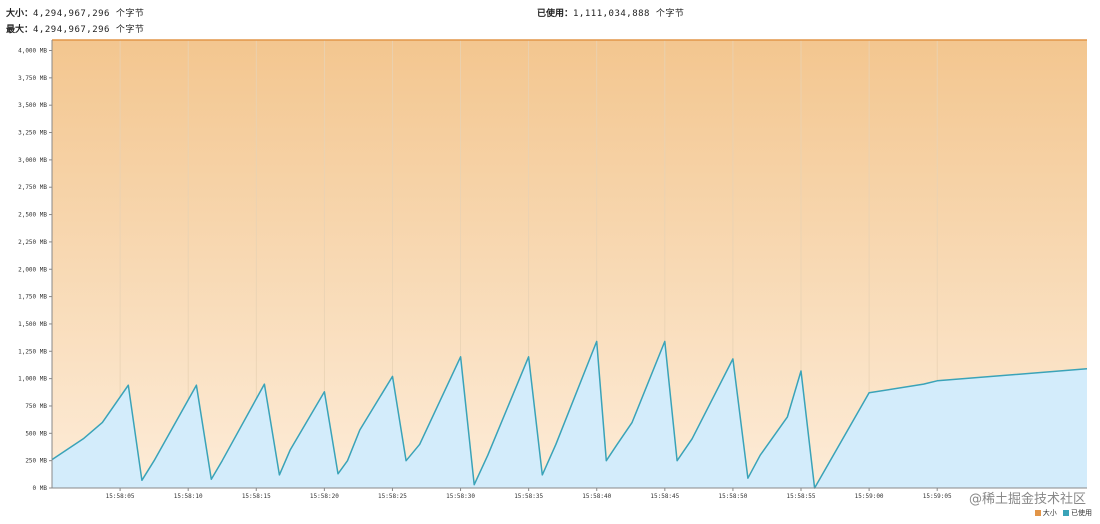  What do you see at coordinates (32, 242) in the screenshot?
I see `y-tick-label: 2,250 MB` at bounding box center [32, 242].